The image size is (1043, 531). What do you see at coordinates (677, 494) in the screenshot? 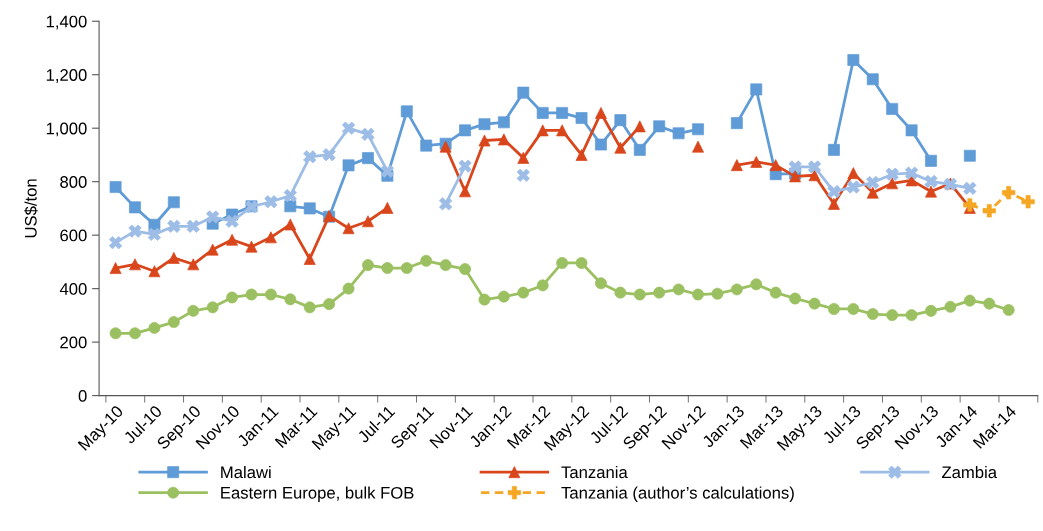
I see `legend-label: Tanzania (author’s calculations)` at bounding box center [677, 494].